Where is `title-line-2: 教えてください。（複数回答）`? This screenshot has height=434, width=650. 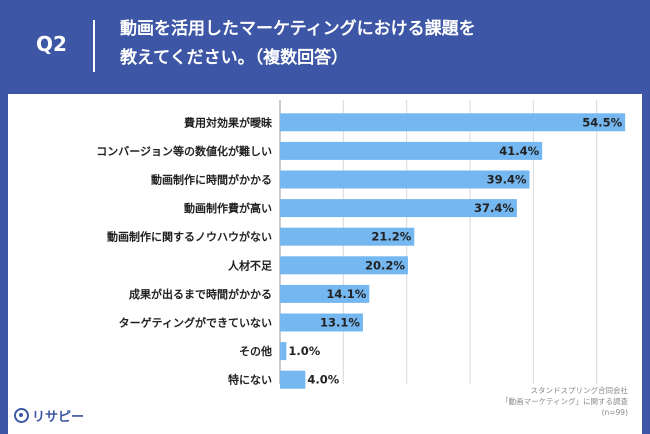 title-line-2: 教えてください。（複数回答） is located at coordinates (234, 58).